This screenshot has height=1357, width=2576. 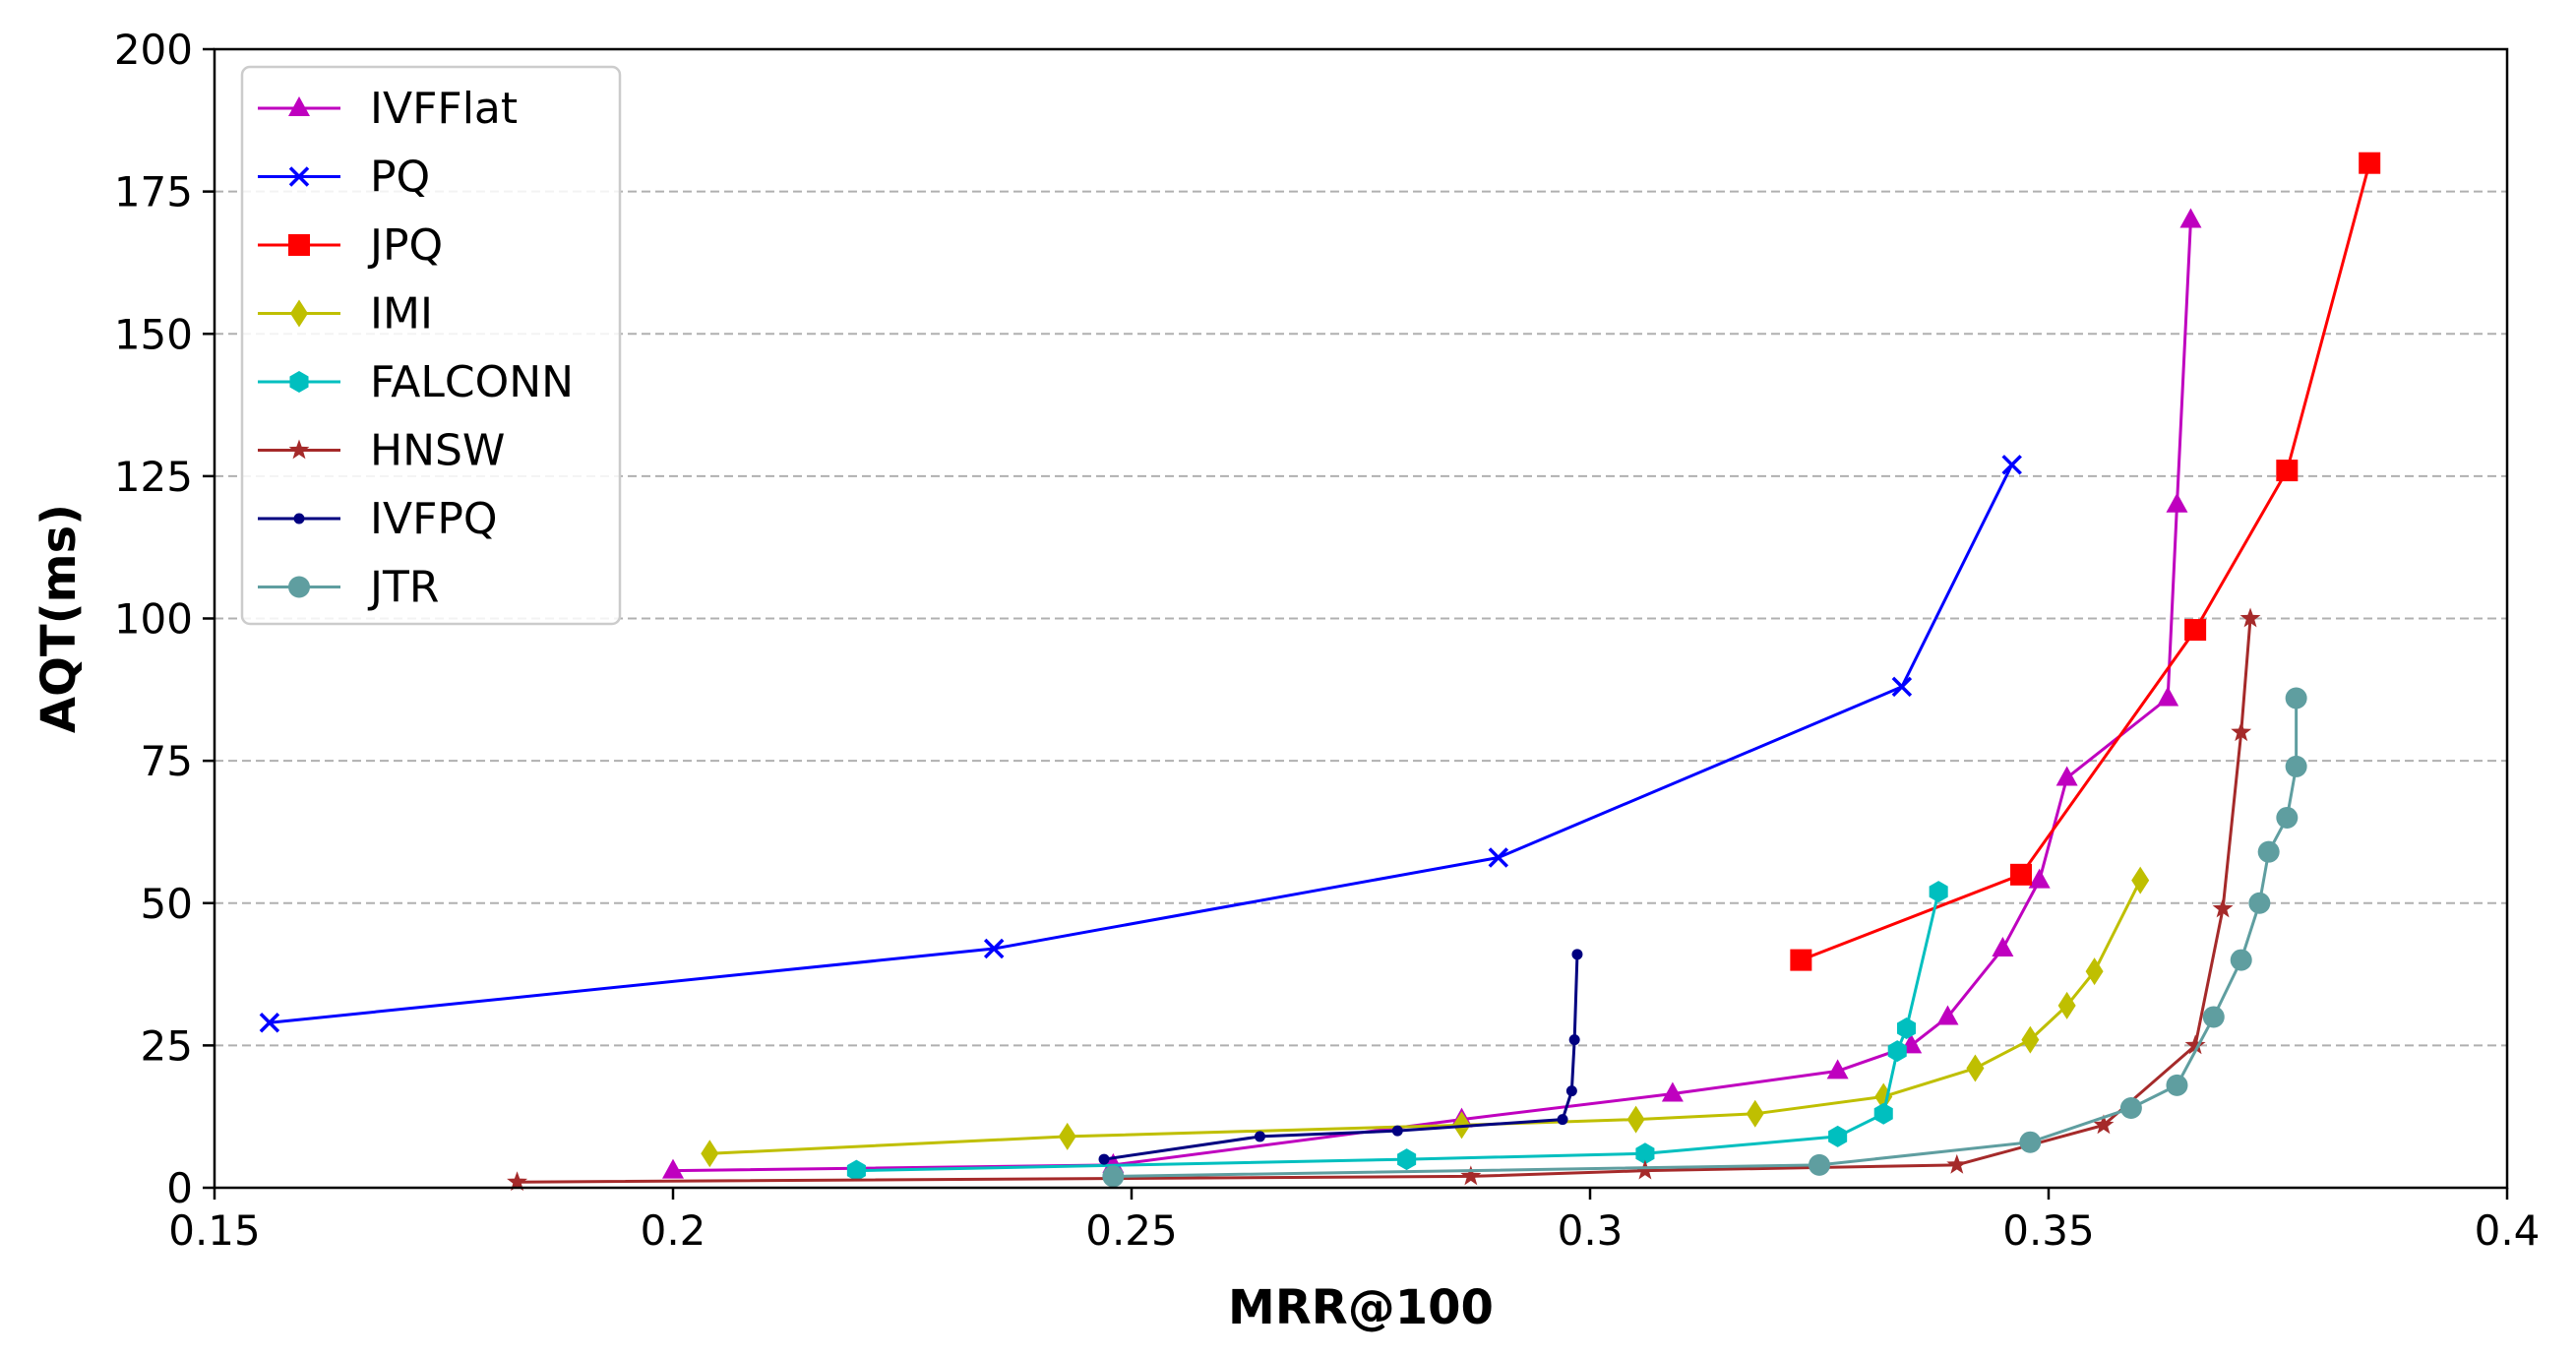 I want to click on y-tick-label: 150, so click(x=153, y=334).